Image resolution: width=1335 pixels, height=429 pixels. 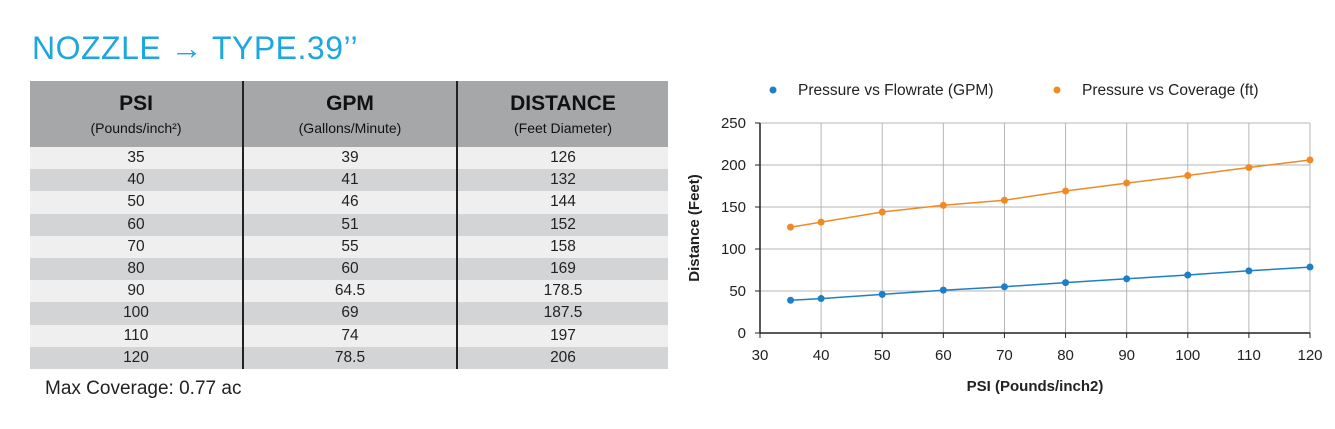 I want to click on x-axis-label: PSI (Pounds/inch2), so click(x=1035, y=386).